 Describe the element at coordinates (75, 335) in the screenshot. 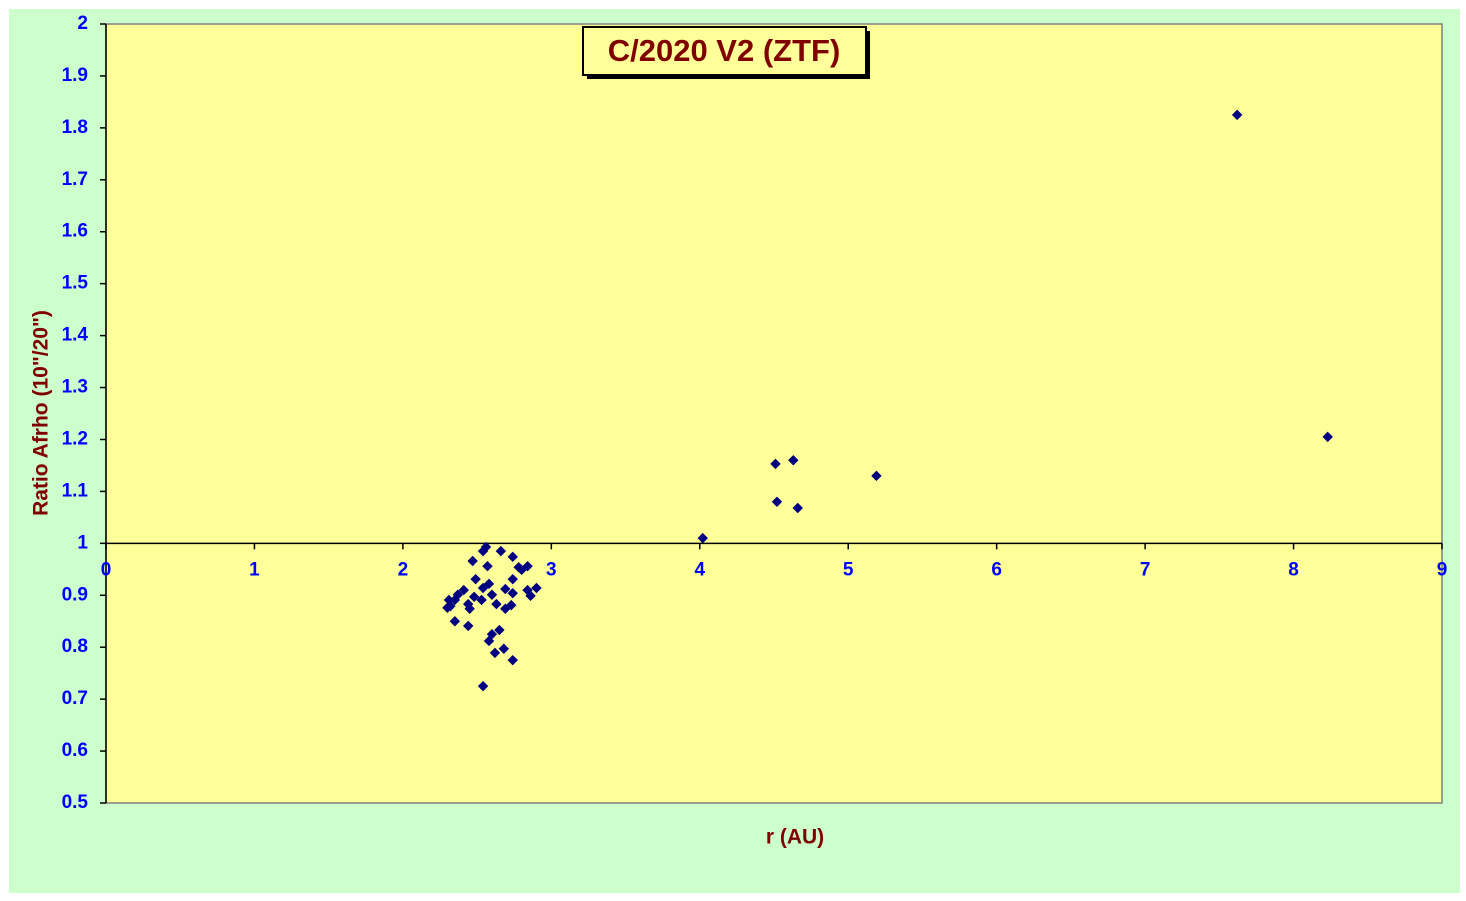

I see `y-tick-label: 1.4` at that location.